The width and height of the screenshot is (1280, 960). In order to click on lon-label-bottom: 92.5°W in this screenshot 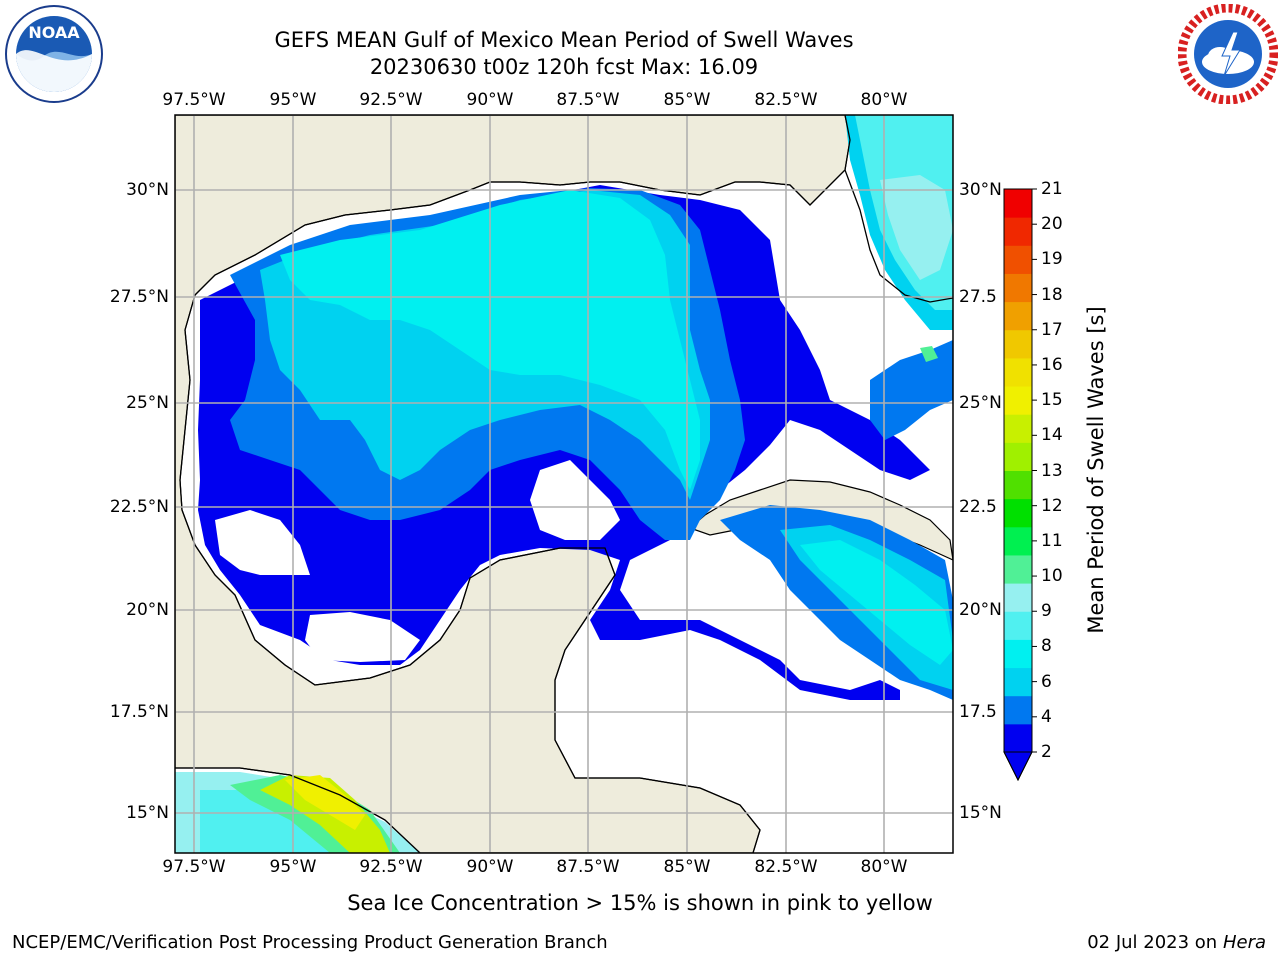, I will do `click(391, 867)`.